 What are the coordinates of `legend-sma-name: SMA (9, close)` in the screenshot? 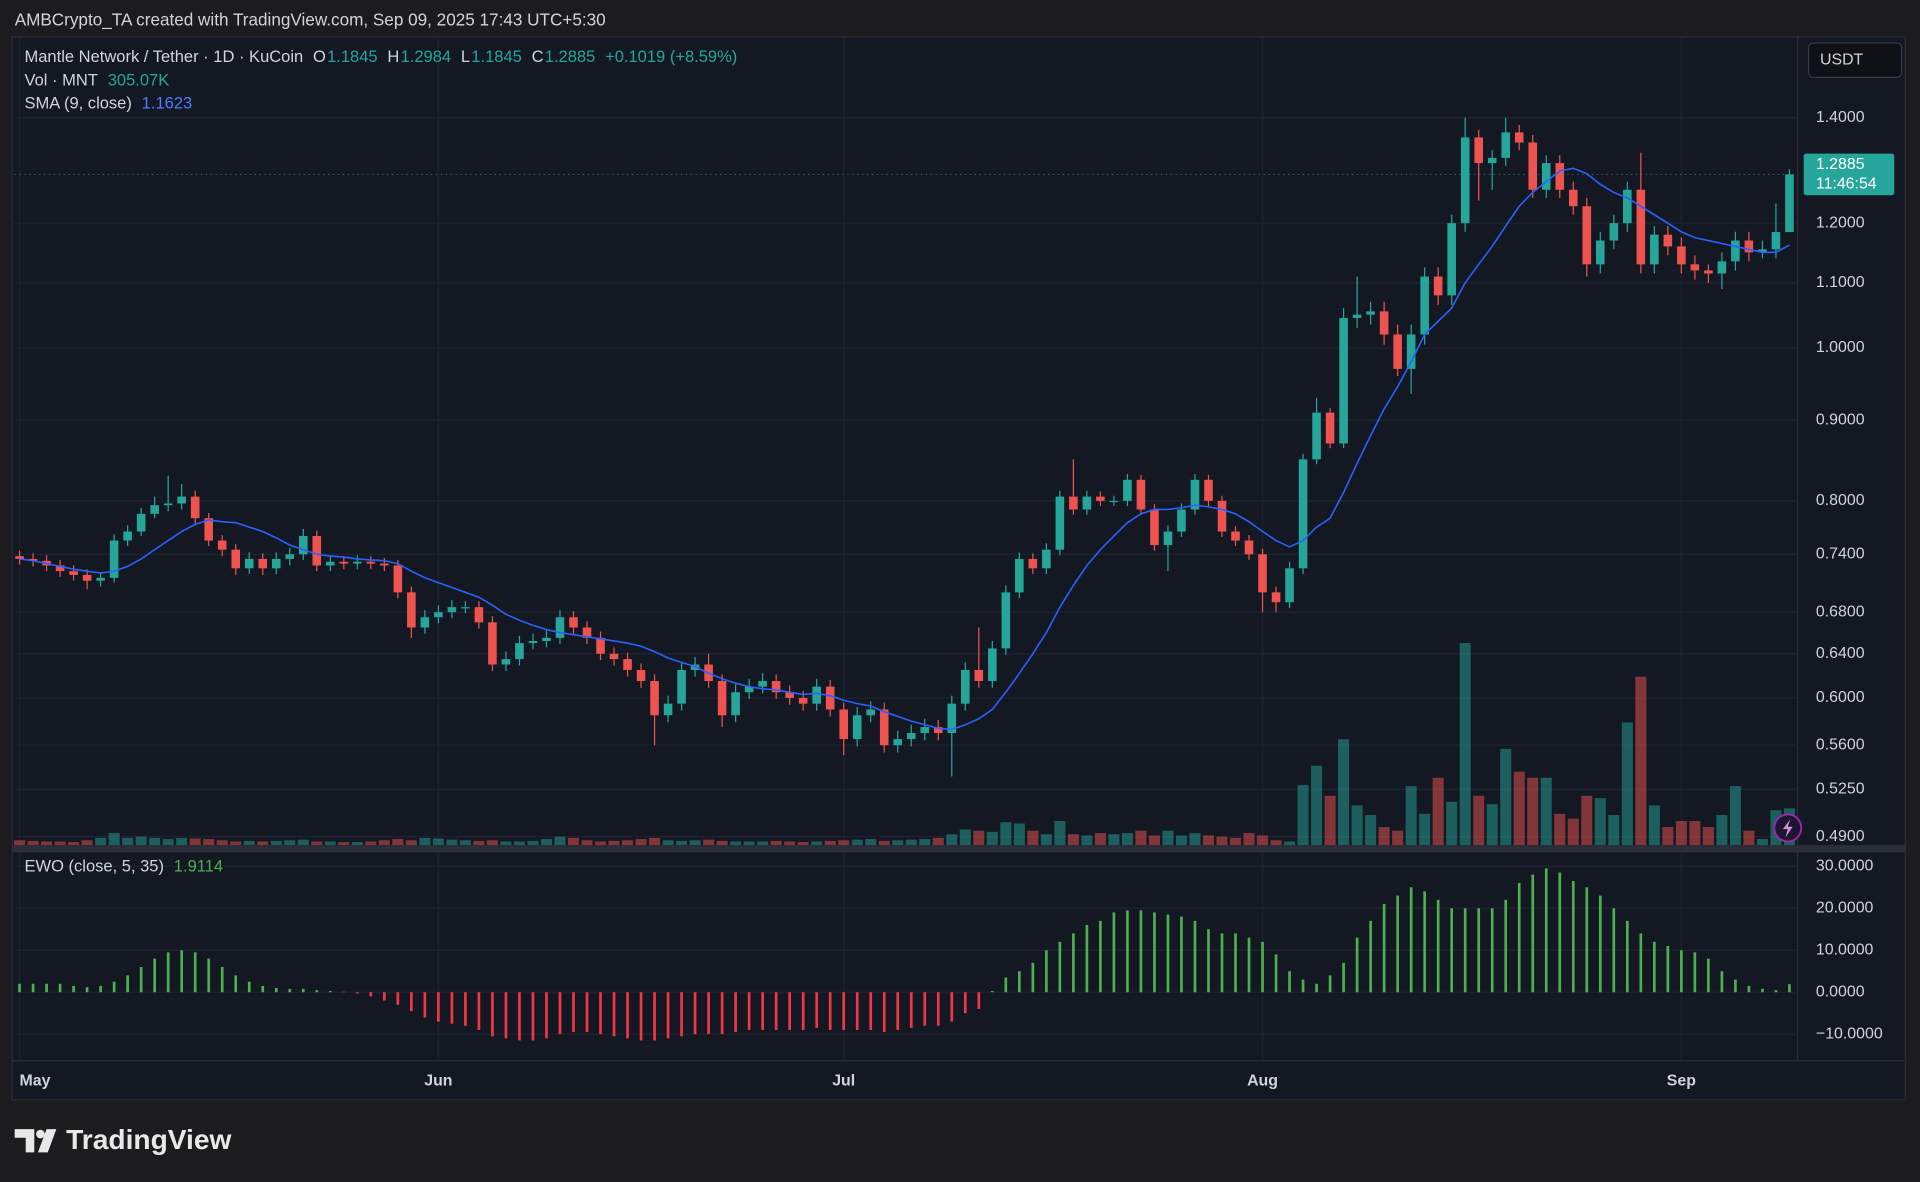 It's located at (77, 103).